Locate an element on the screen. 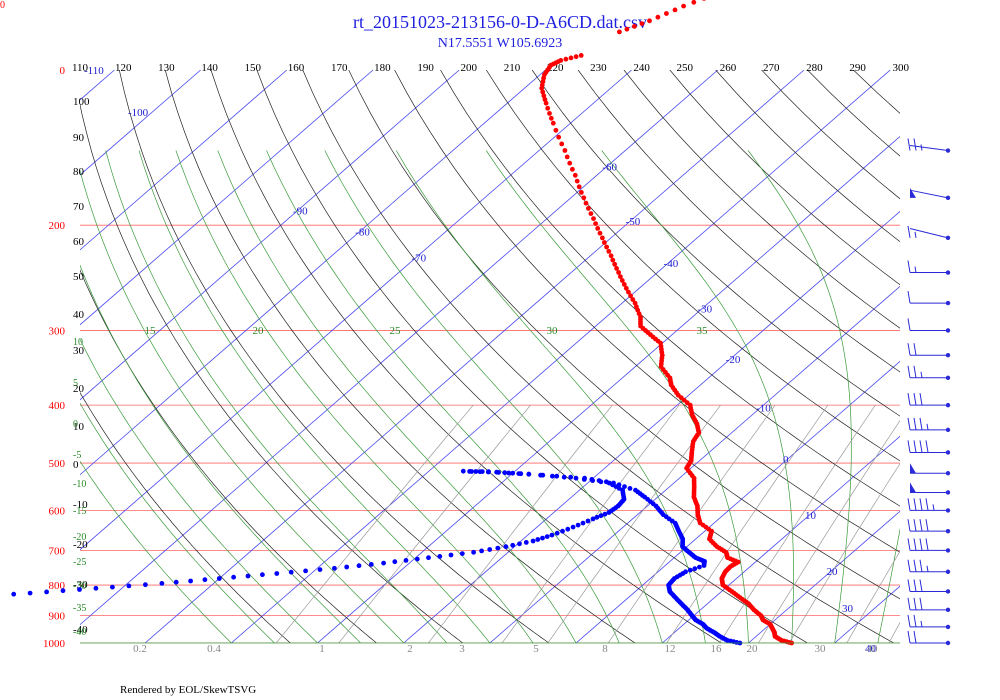  top-axis-label: 300 is located at coordinates (901, 68).